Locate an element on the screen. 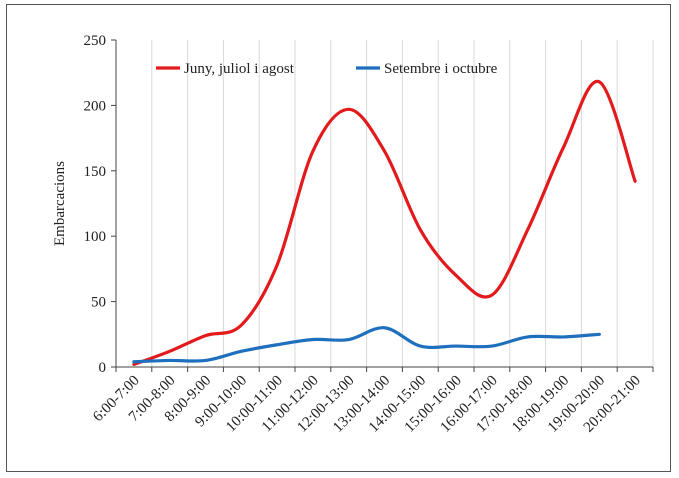 Image resolution: width=679 pixels, height=478 pixels. y-axis-label: Embarcacions is located at coordinates (60, 203).